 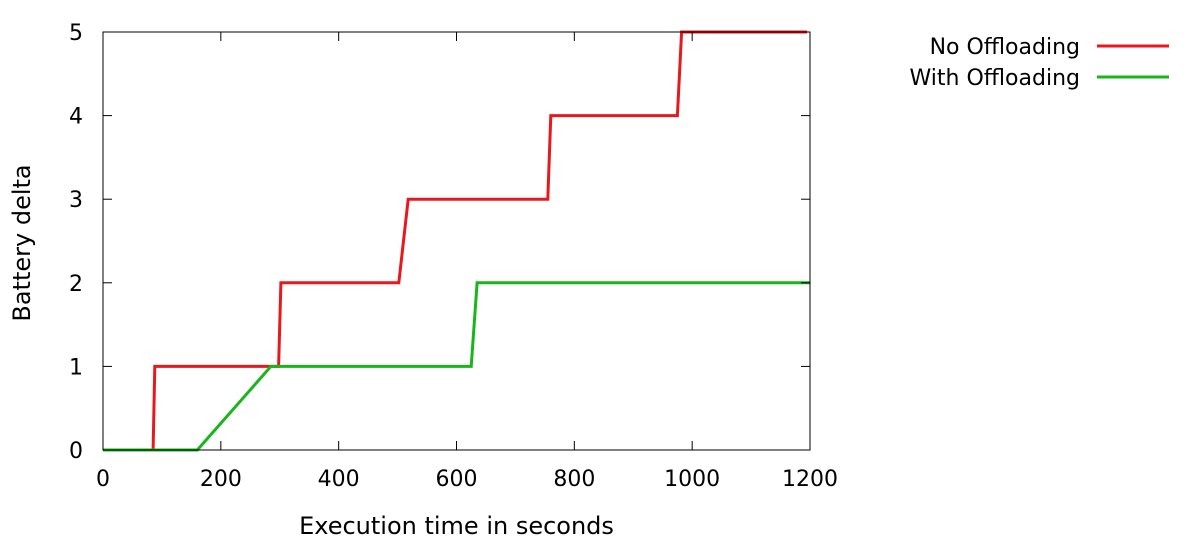 What do you see at coordinates (76, 284) in the screenshot?
I see `y-tick-label: 2` at bounding box center [76, 284].